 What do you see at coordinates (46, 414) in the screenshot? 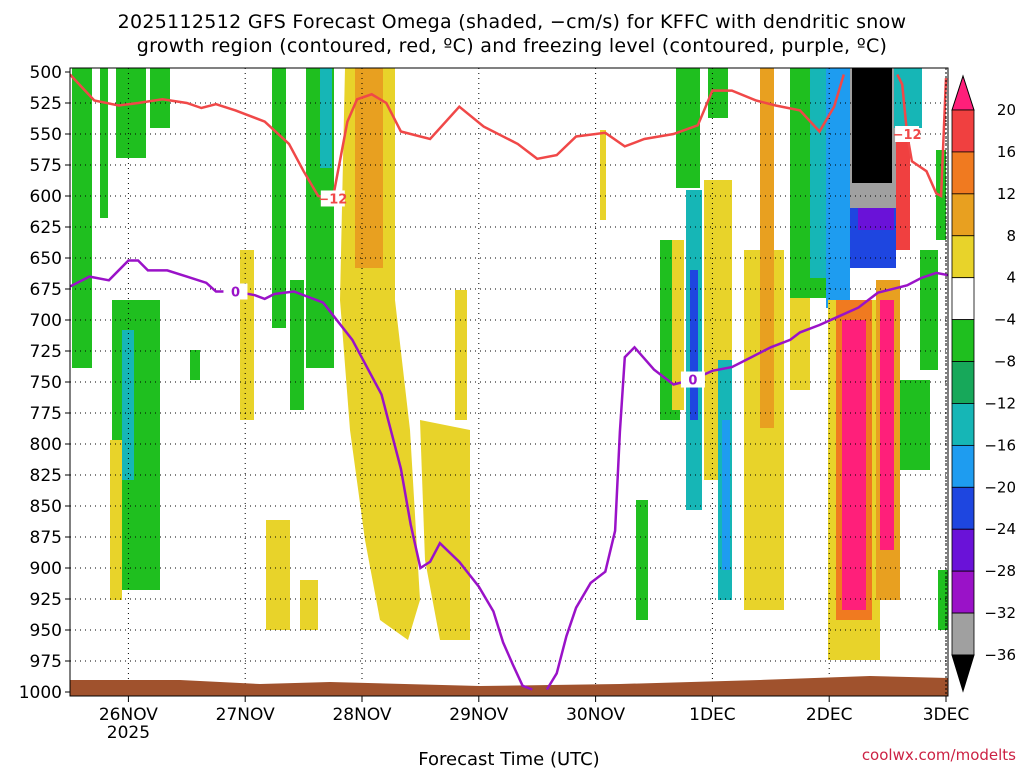
I see `y-tick-label: 775` at bounding box center [46, 414].